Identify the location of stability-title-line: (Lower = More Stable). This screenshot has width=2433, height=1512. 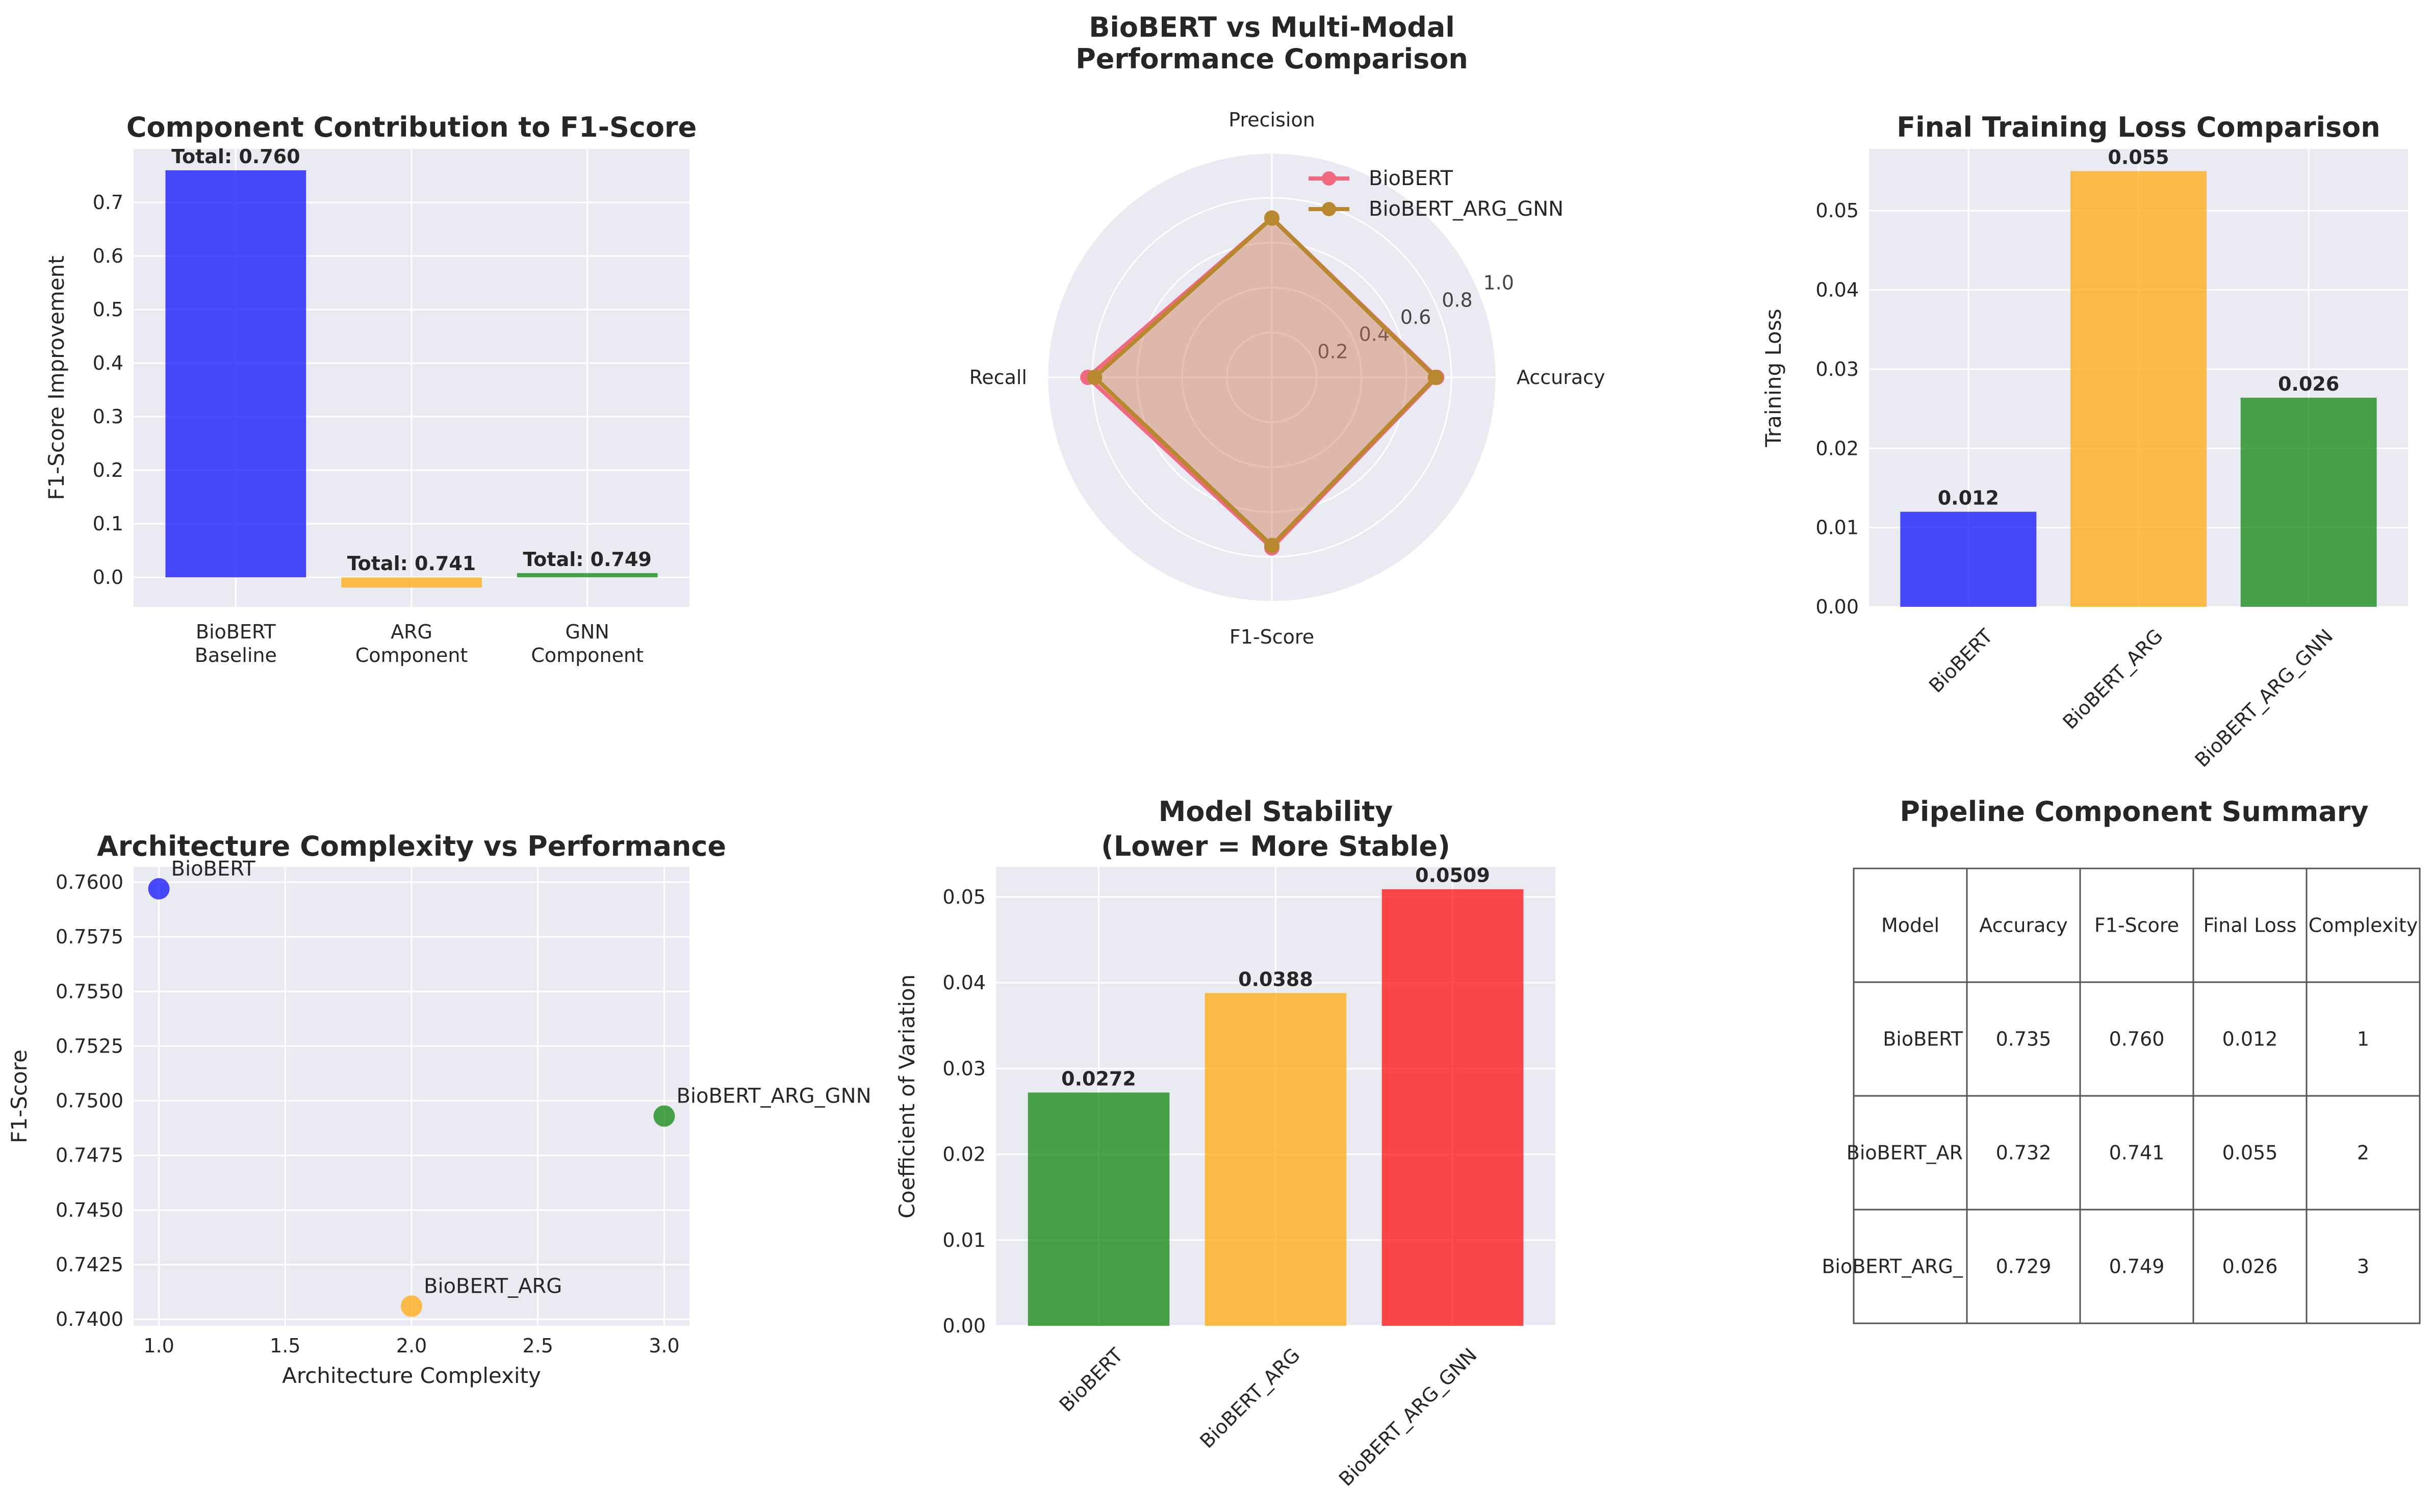
(1275, 846).